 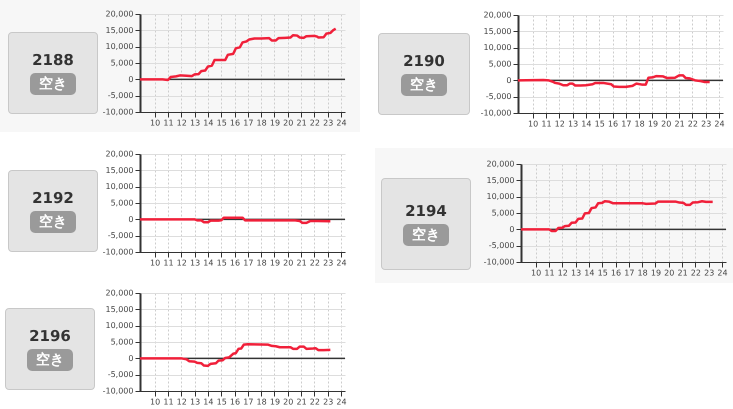 What do you see at coordinates (426, 211) in the screenshot?
I see `text: 2194` at bounding box center [426, 211].